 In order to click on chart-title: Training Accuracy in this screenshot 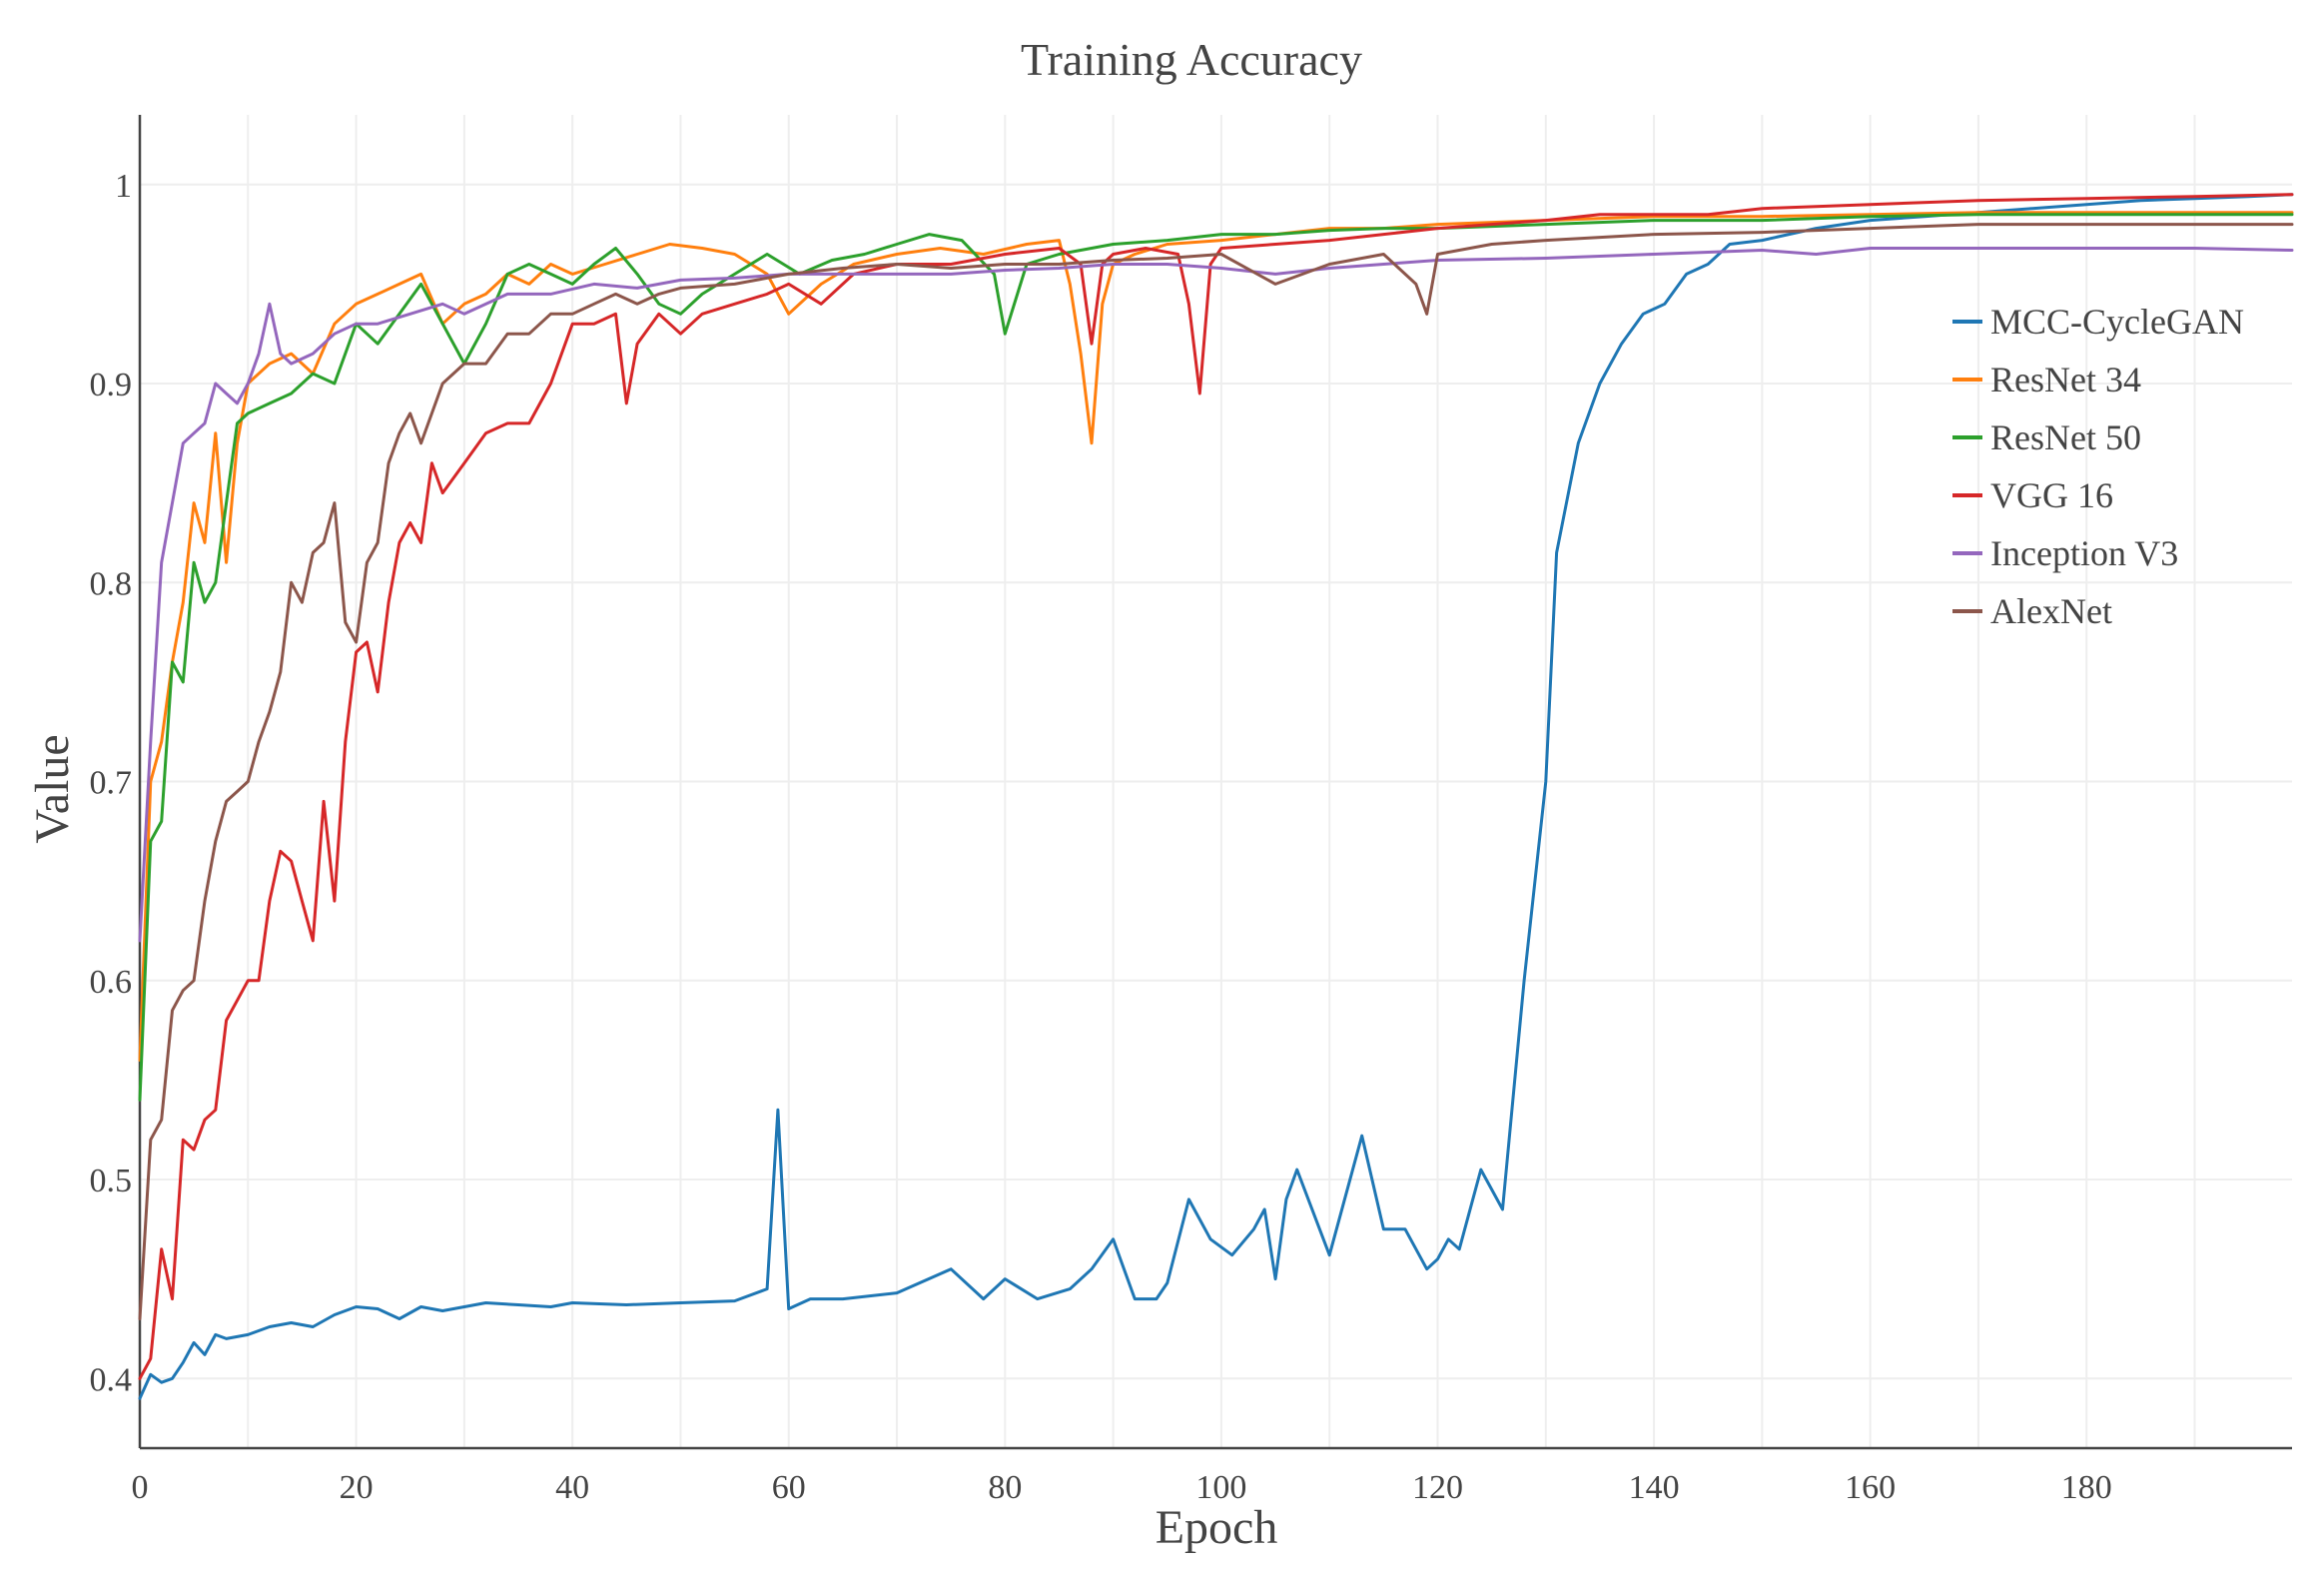, I will do `click(1191, 60)`.